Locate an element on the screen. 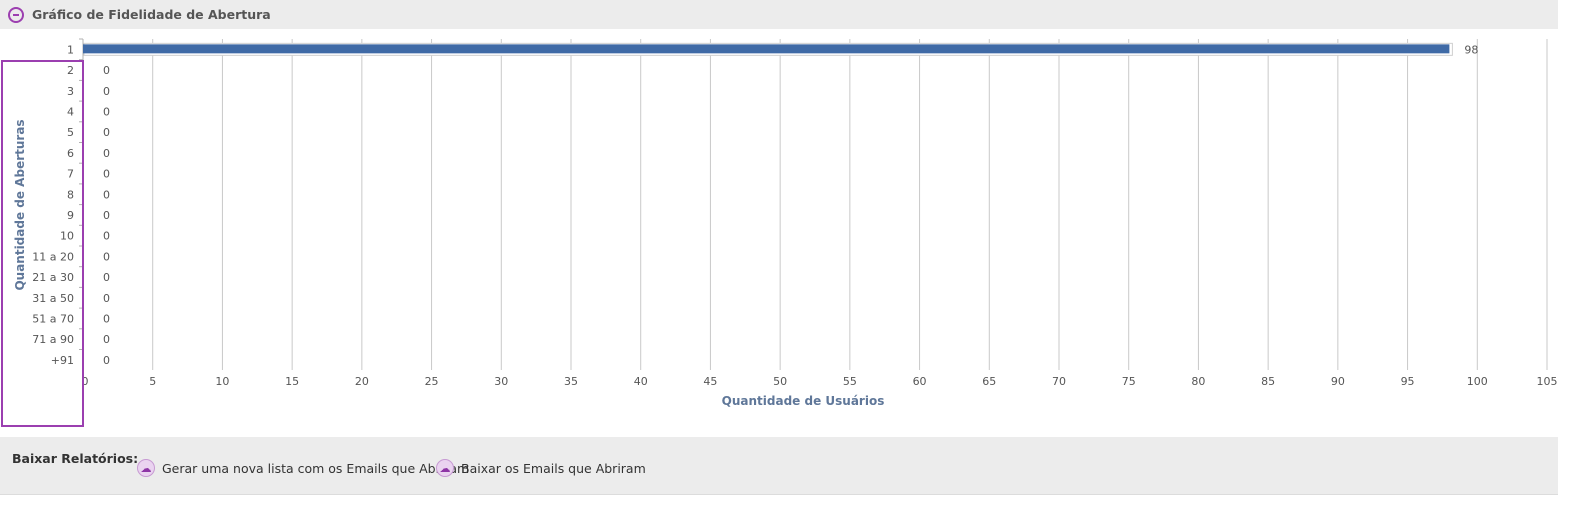  x-tick-label: 15 is located at coordinates (292, 381).